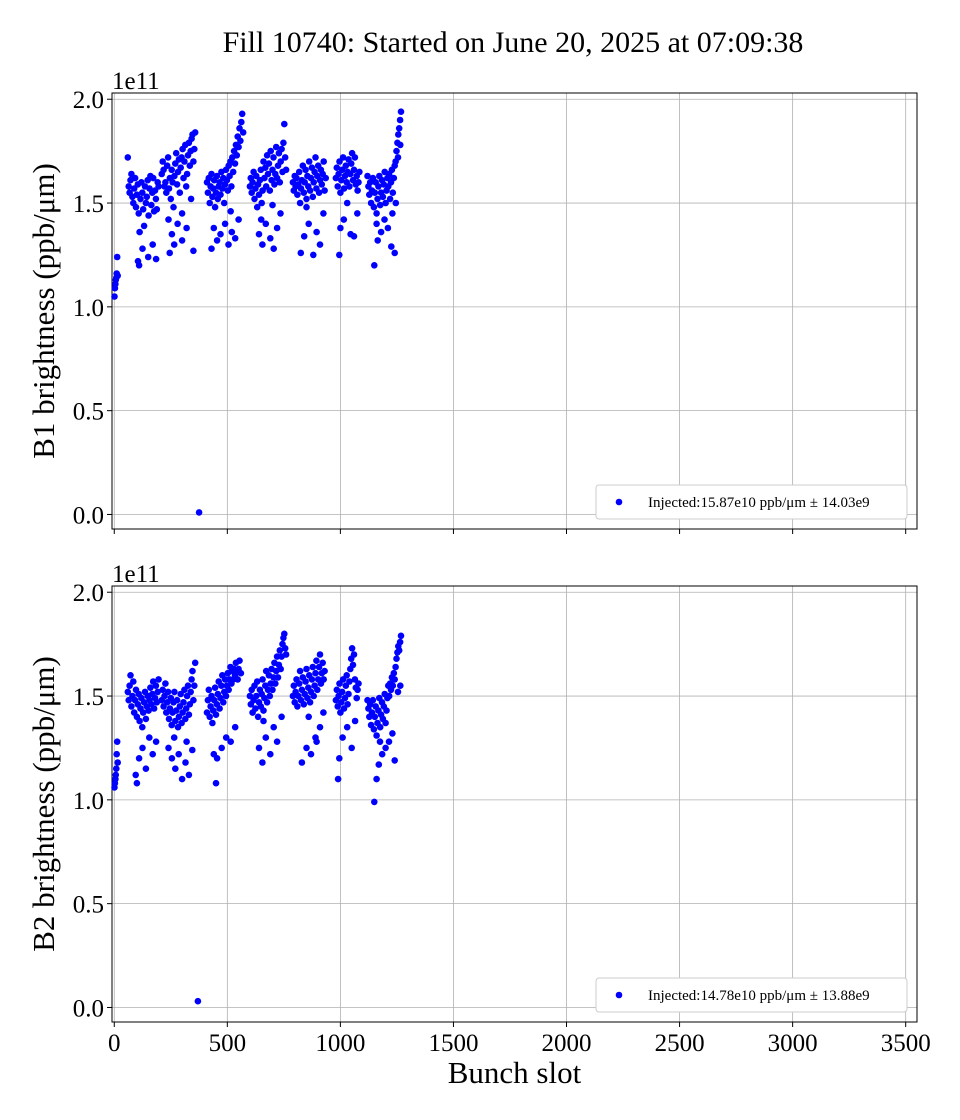 Image resolution: width=960 pixels, height=1120 pixels. What do you see at coordinates (88, 697) in the screenshot?
I see `b2-ytick-label-3: 1.5` at bounding box center [88, 697].